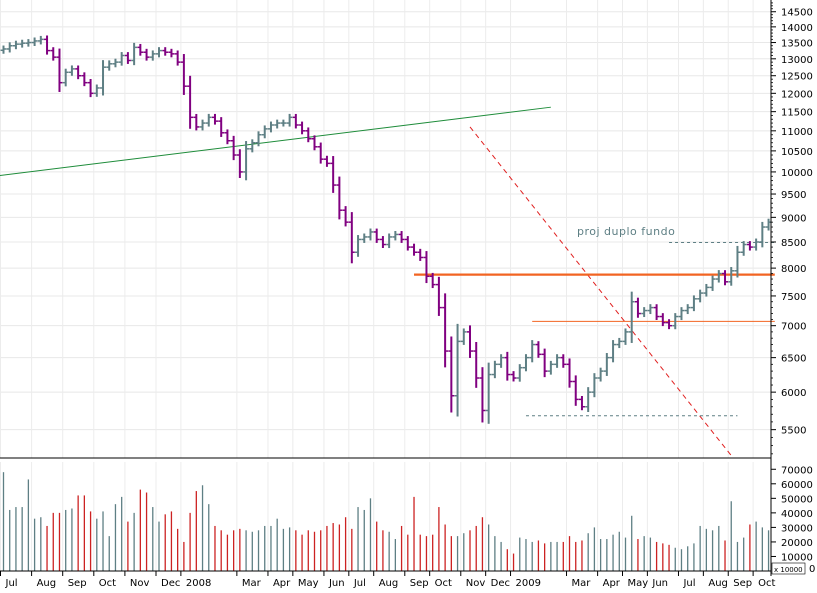 Image resolution: width=817 pixels, height=593 pixels. Describe the element at coordinates (797, 28) in the screenshot. I see `price-tick-label: 14000` at that location.